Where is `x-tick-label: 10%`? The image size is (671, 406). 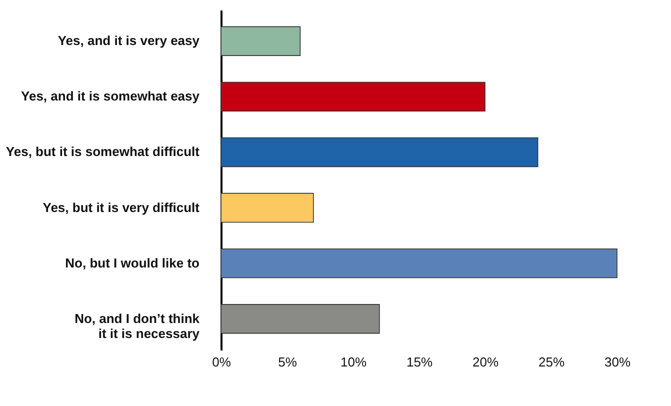 x-tick-label: 10% is located at coordinates (353, 362).